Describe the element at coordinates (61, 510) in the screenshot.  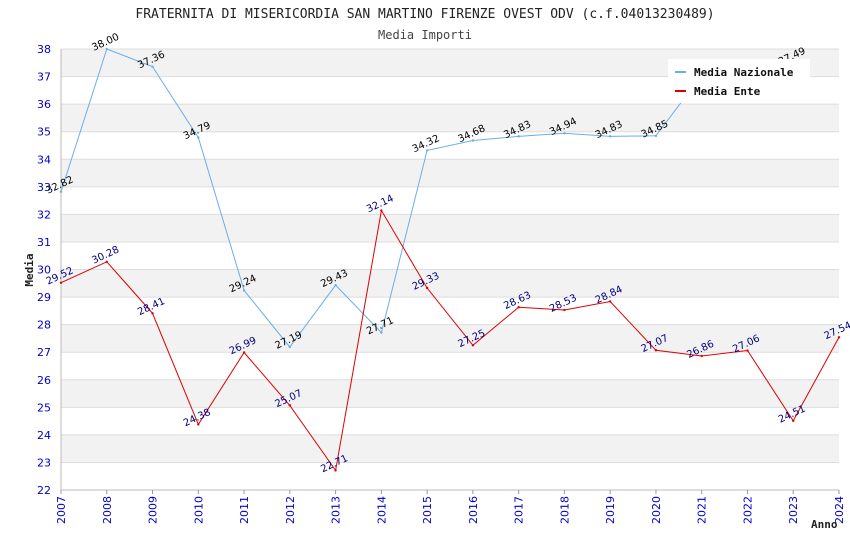
I see `x-tick-label: 2007` at that location.